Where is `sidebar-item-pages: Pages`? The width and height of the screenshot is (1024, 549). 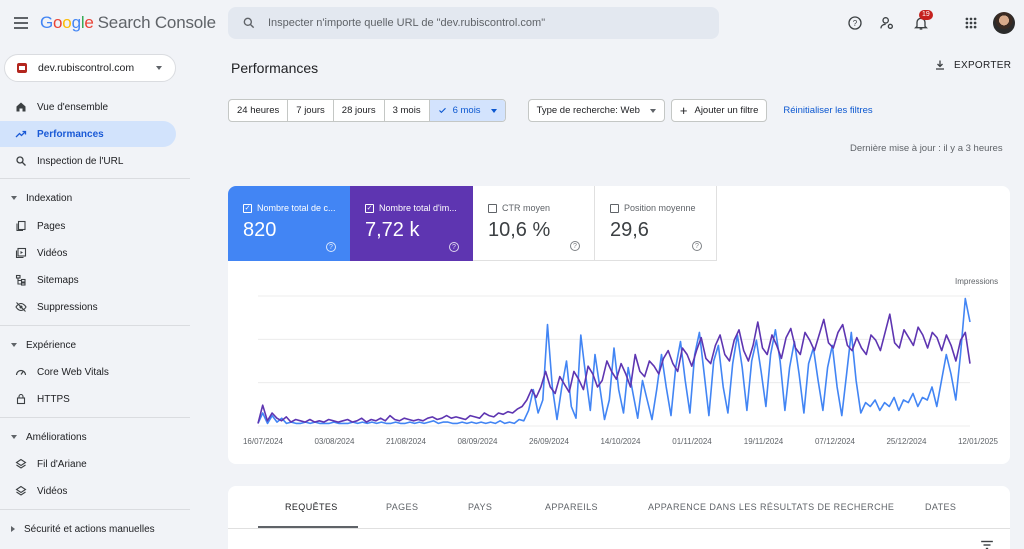 sidebar-item-pages: Pages is located at coordinates (88, 226).